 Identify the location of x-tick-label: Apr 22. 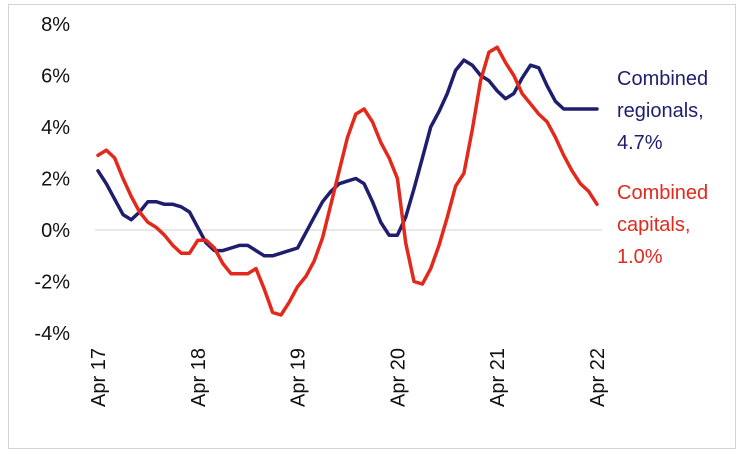
(598, 377).